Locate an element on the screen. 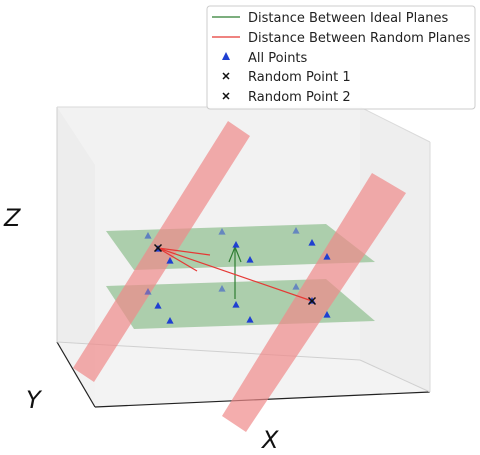 The width and height of the screenshot is (480, 455). z-axis-label: Z is located at coordinates (12, 218).